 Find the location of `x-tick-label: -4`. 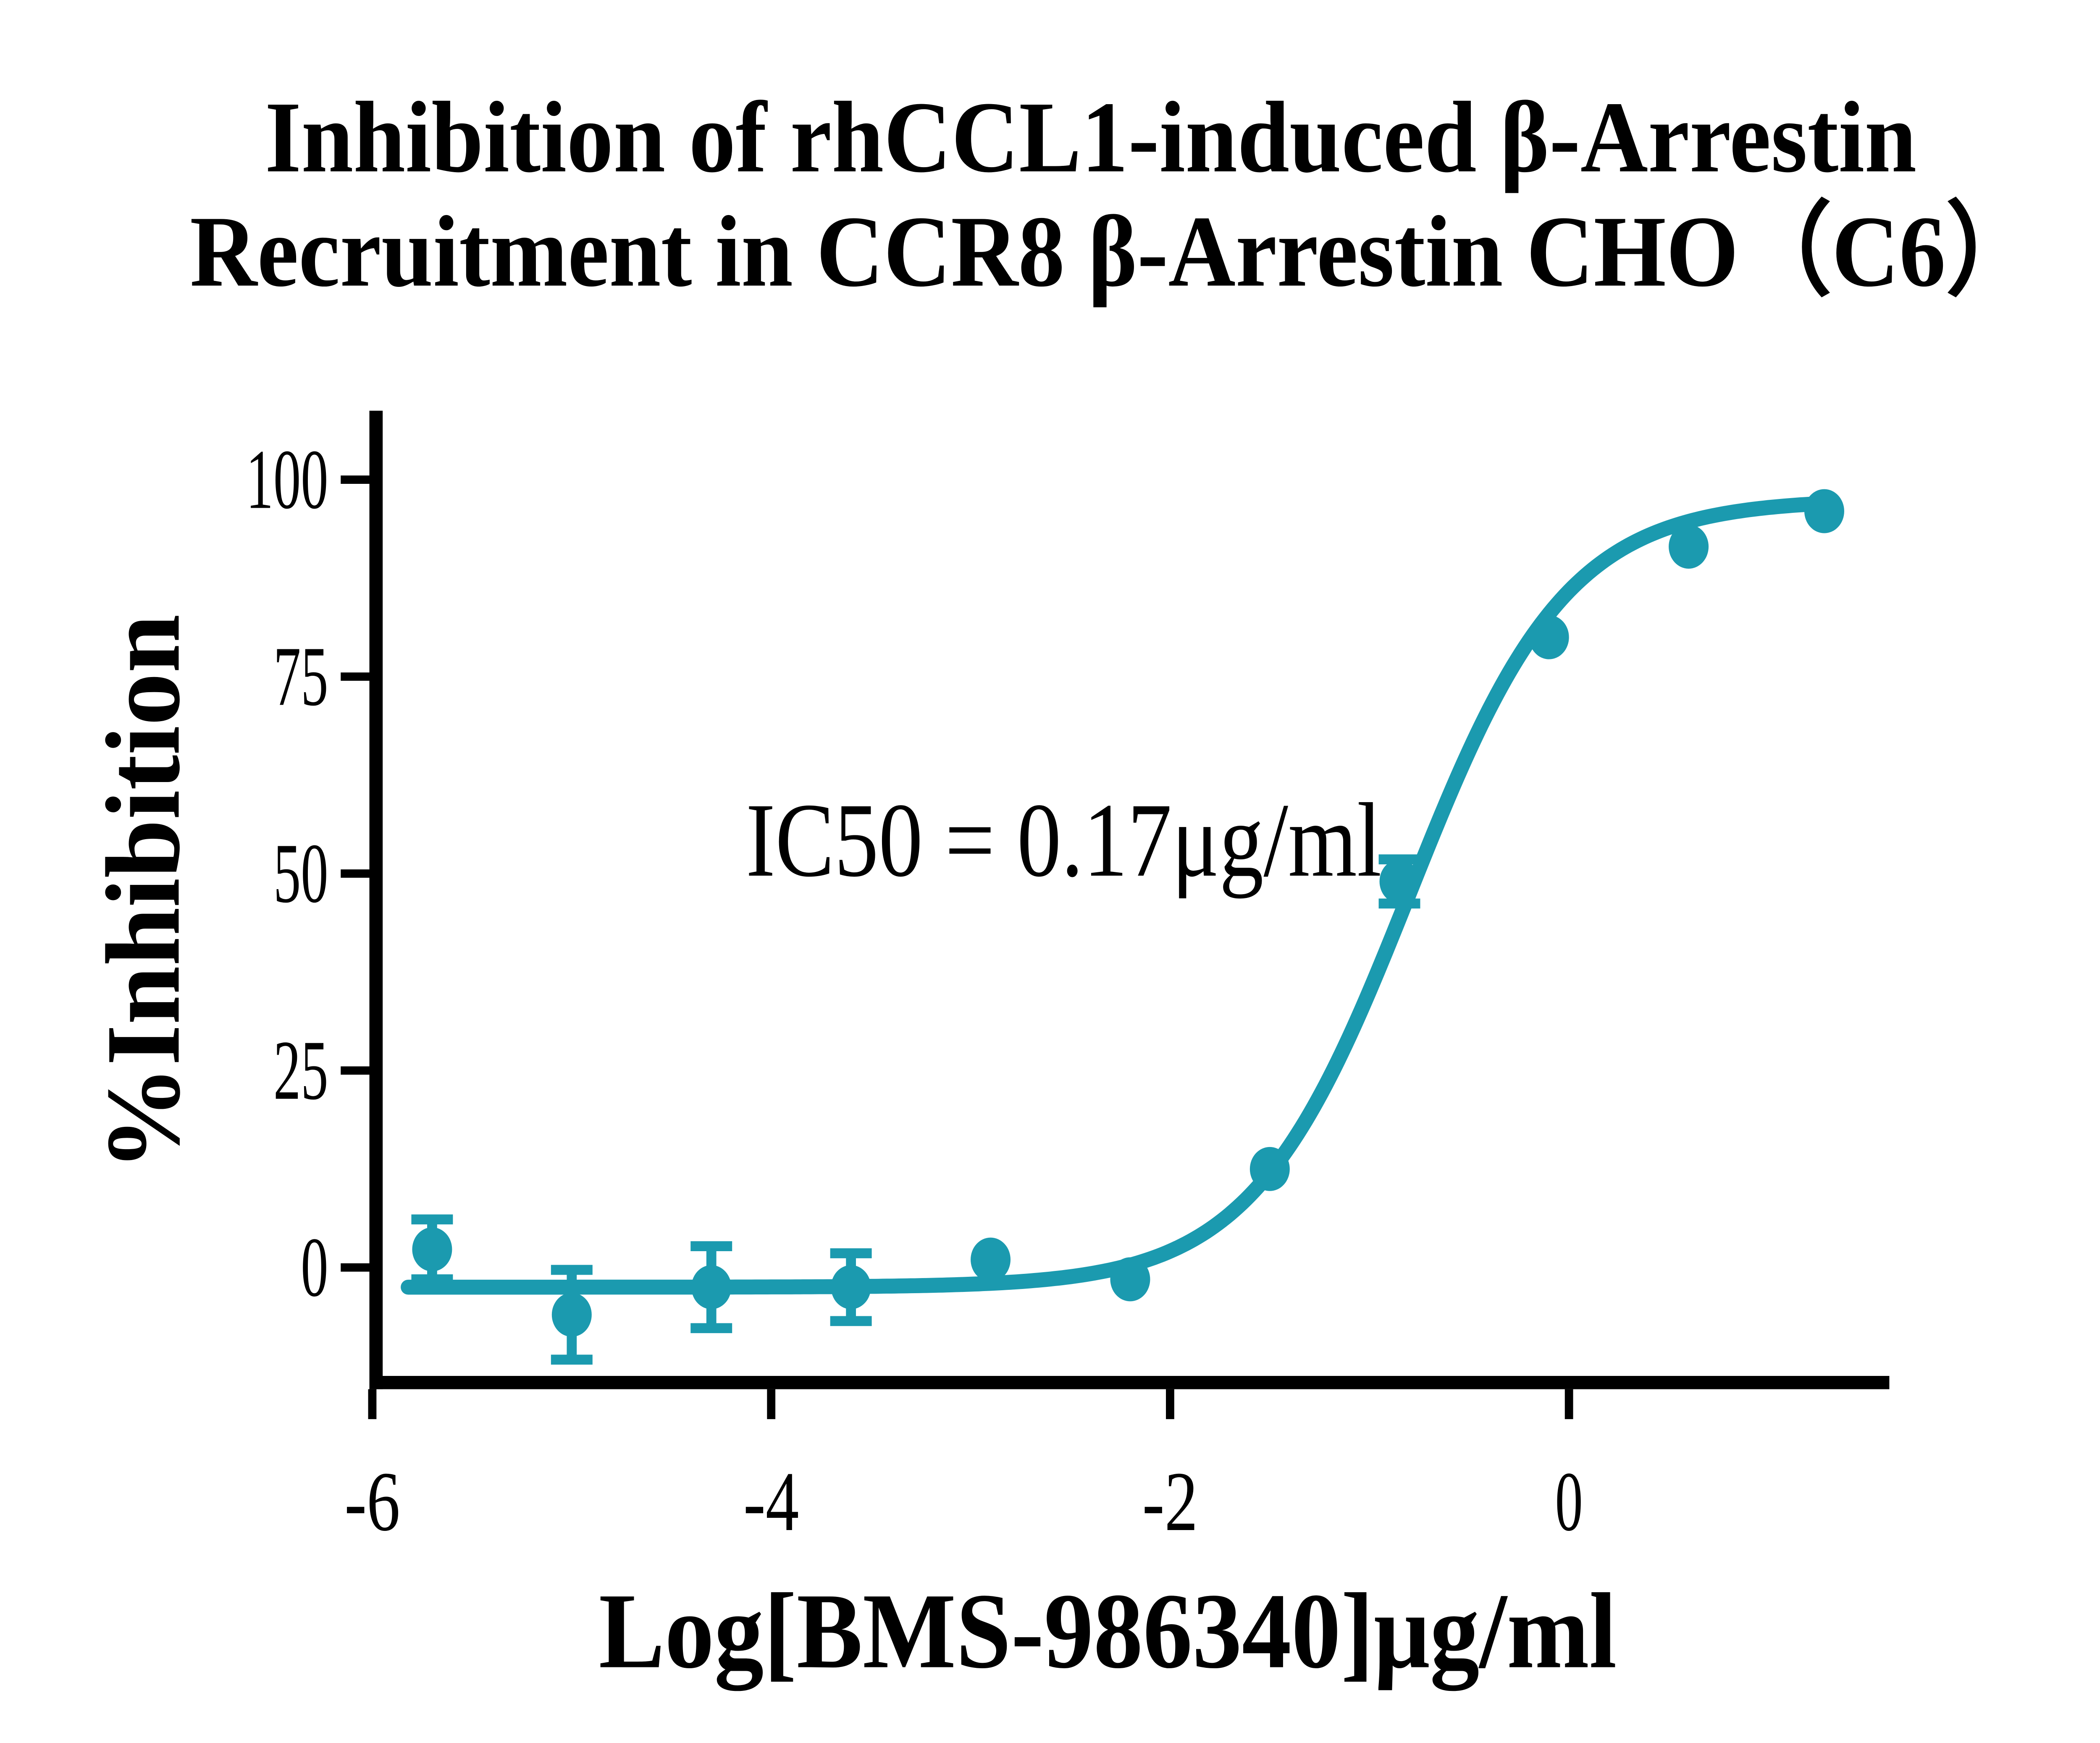

x-tick-label: -4 is located at coordinates (771, 1501).